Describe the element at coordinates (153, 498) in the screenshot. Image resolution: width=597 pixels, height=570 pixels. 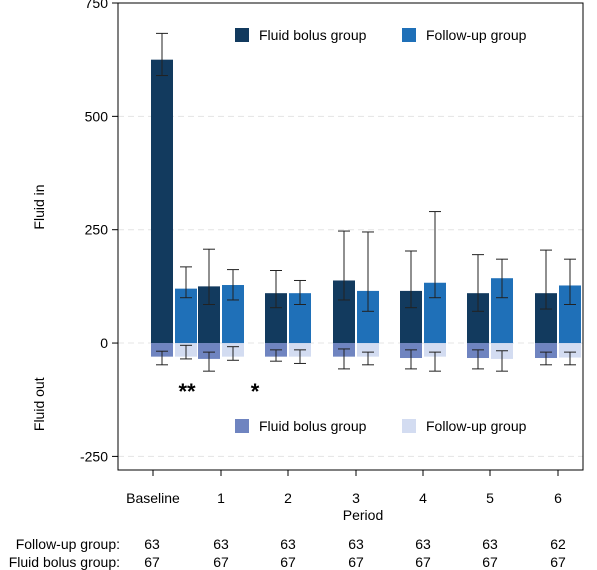
I see `x-tick-label: Baseline` at that location.